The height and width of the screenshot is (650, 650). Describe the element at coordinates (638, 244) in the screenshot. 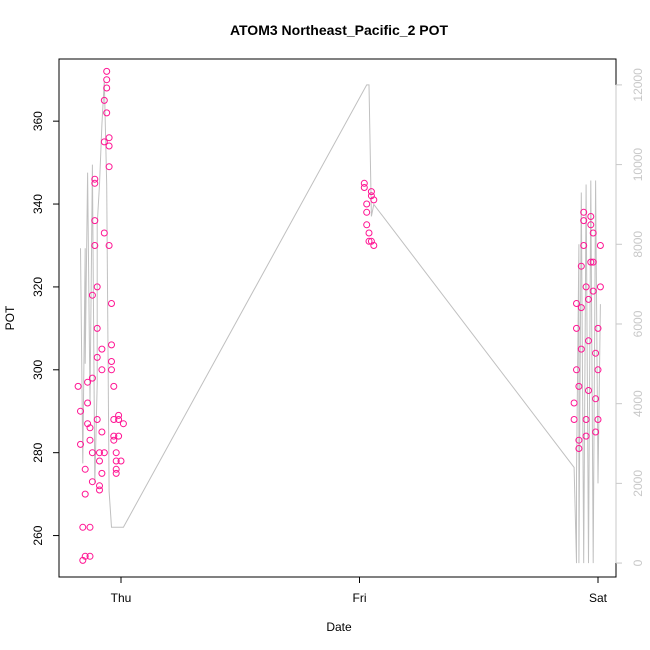

I see `y2-tick-label: 8000` at that location.